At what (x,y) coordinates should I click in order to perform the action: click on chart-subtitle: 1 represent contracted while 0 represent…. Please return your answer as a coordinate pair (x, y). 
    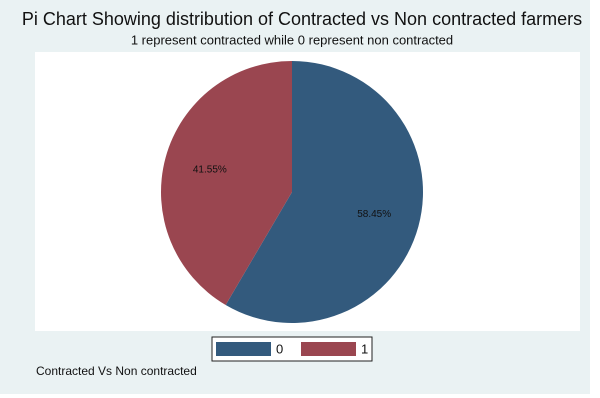
    Looking at the image, I should click on (292, 39).